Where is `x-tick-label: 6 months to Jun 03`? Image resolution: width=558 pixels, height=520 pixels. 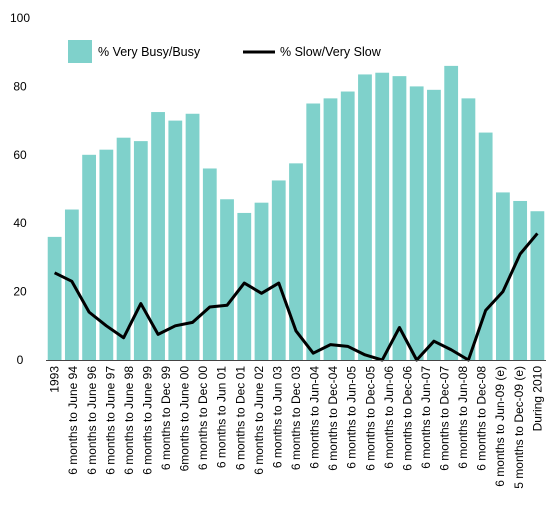
x-tick-label: 6 months to Jun 03 is located at coordinates (277, 417).